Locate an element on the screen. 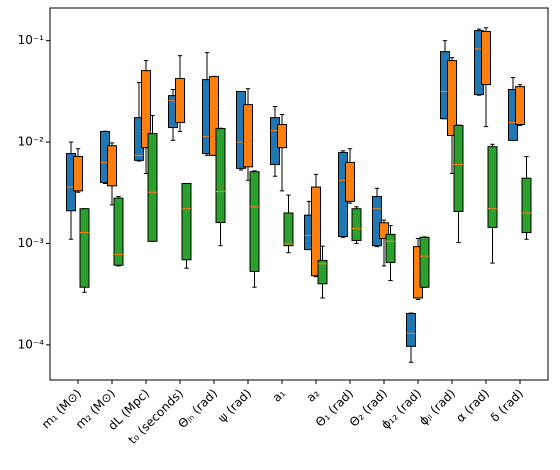  x-tick-label: a₂ is located at coordinates (313, 395).